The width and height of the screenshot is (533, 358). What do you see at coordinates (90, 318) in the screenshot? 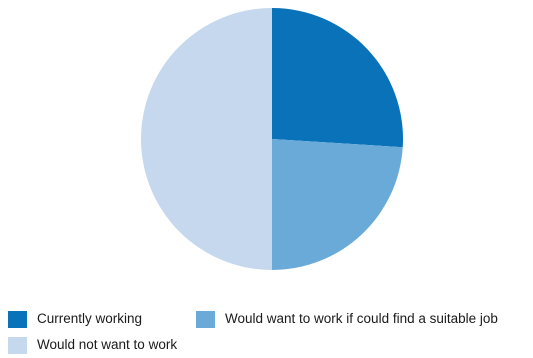
I see `legend-label: Currently working` at bounding box center [90, 318].